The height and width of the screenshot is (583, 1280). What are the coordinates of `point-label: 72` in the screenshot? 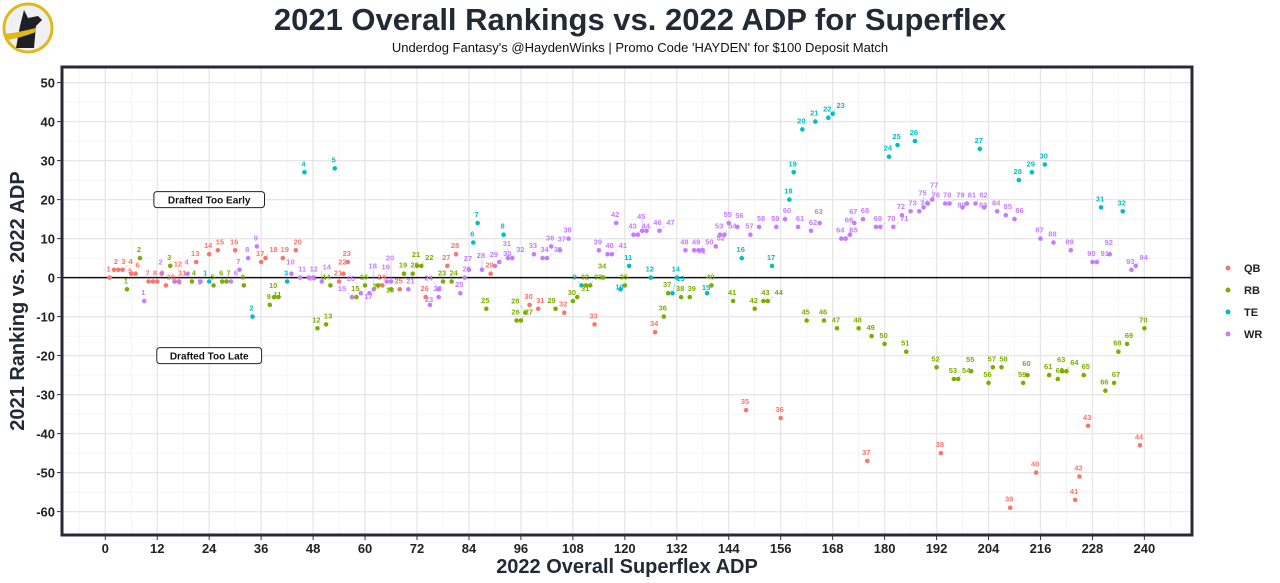 It's located at (901, 206).